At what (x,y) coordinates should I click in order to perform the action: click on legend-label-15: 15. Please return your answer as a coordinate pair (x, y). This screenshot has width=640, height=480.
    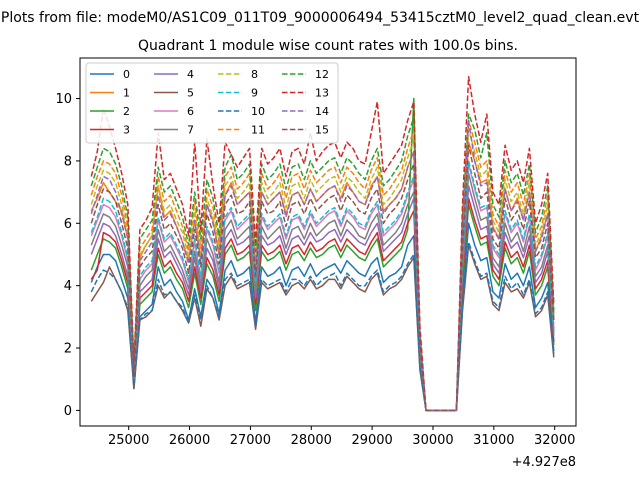
    Looking at the image, I should click on (322, 130).